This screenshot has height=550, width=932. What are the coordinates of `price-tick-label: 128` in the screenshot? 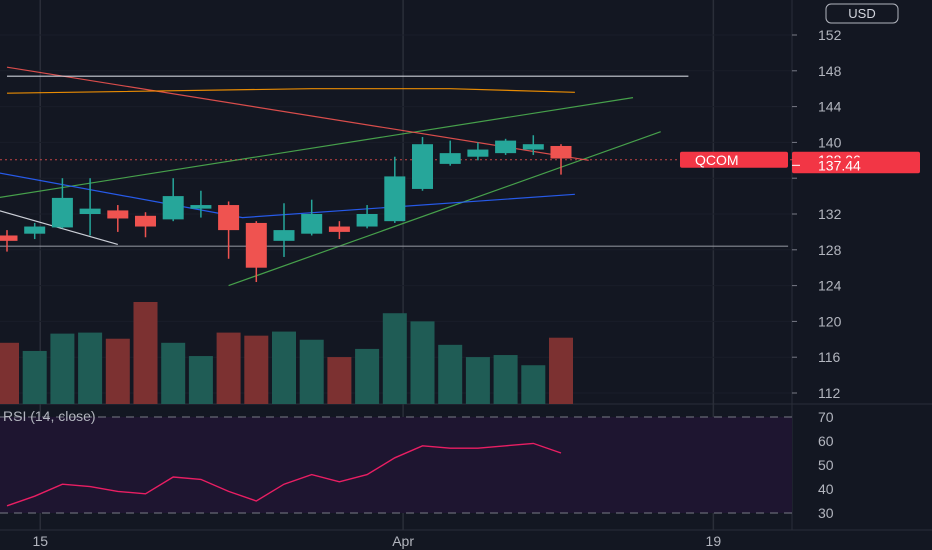 It's located at (830, 250).